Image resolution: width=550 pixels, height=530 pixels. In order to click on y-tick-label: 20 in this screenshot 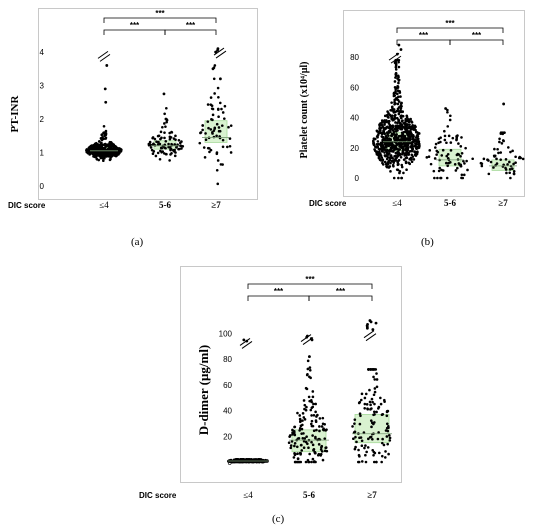, I will do `click(227, 436)`.